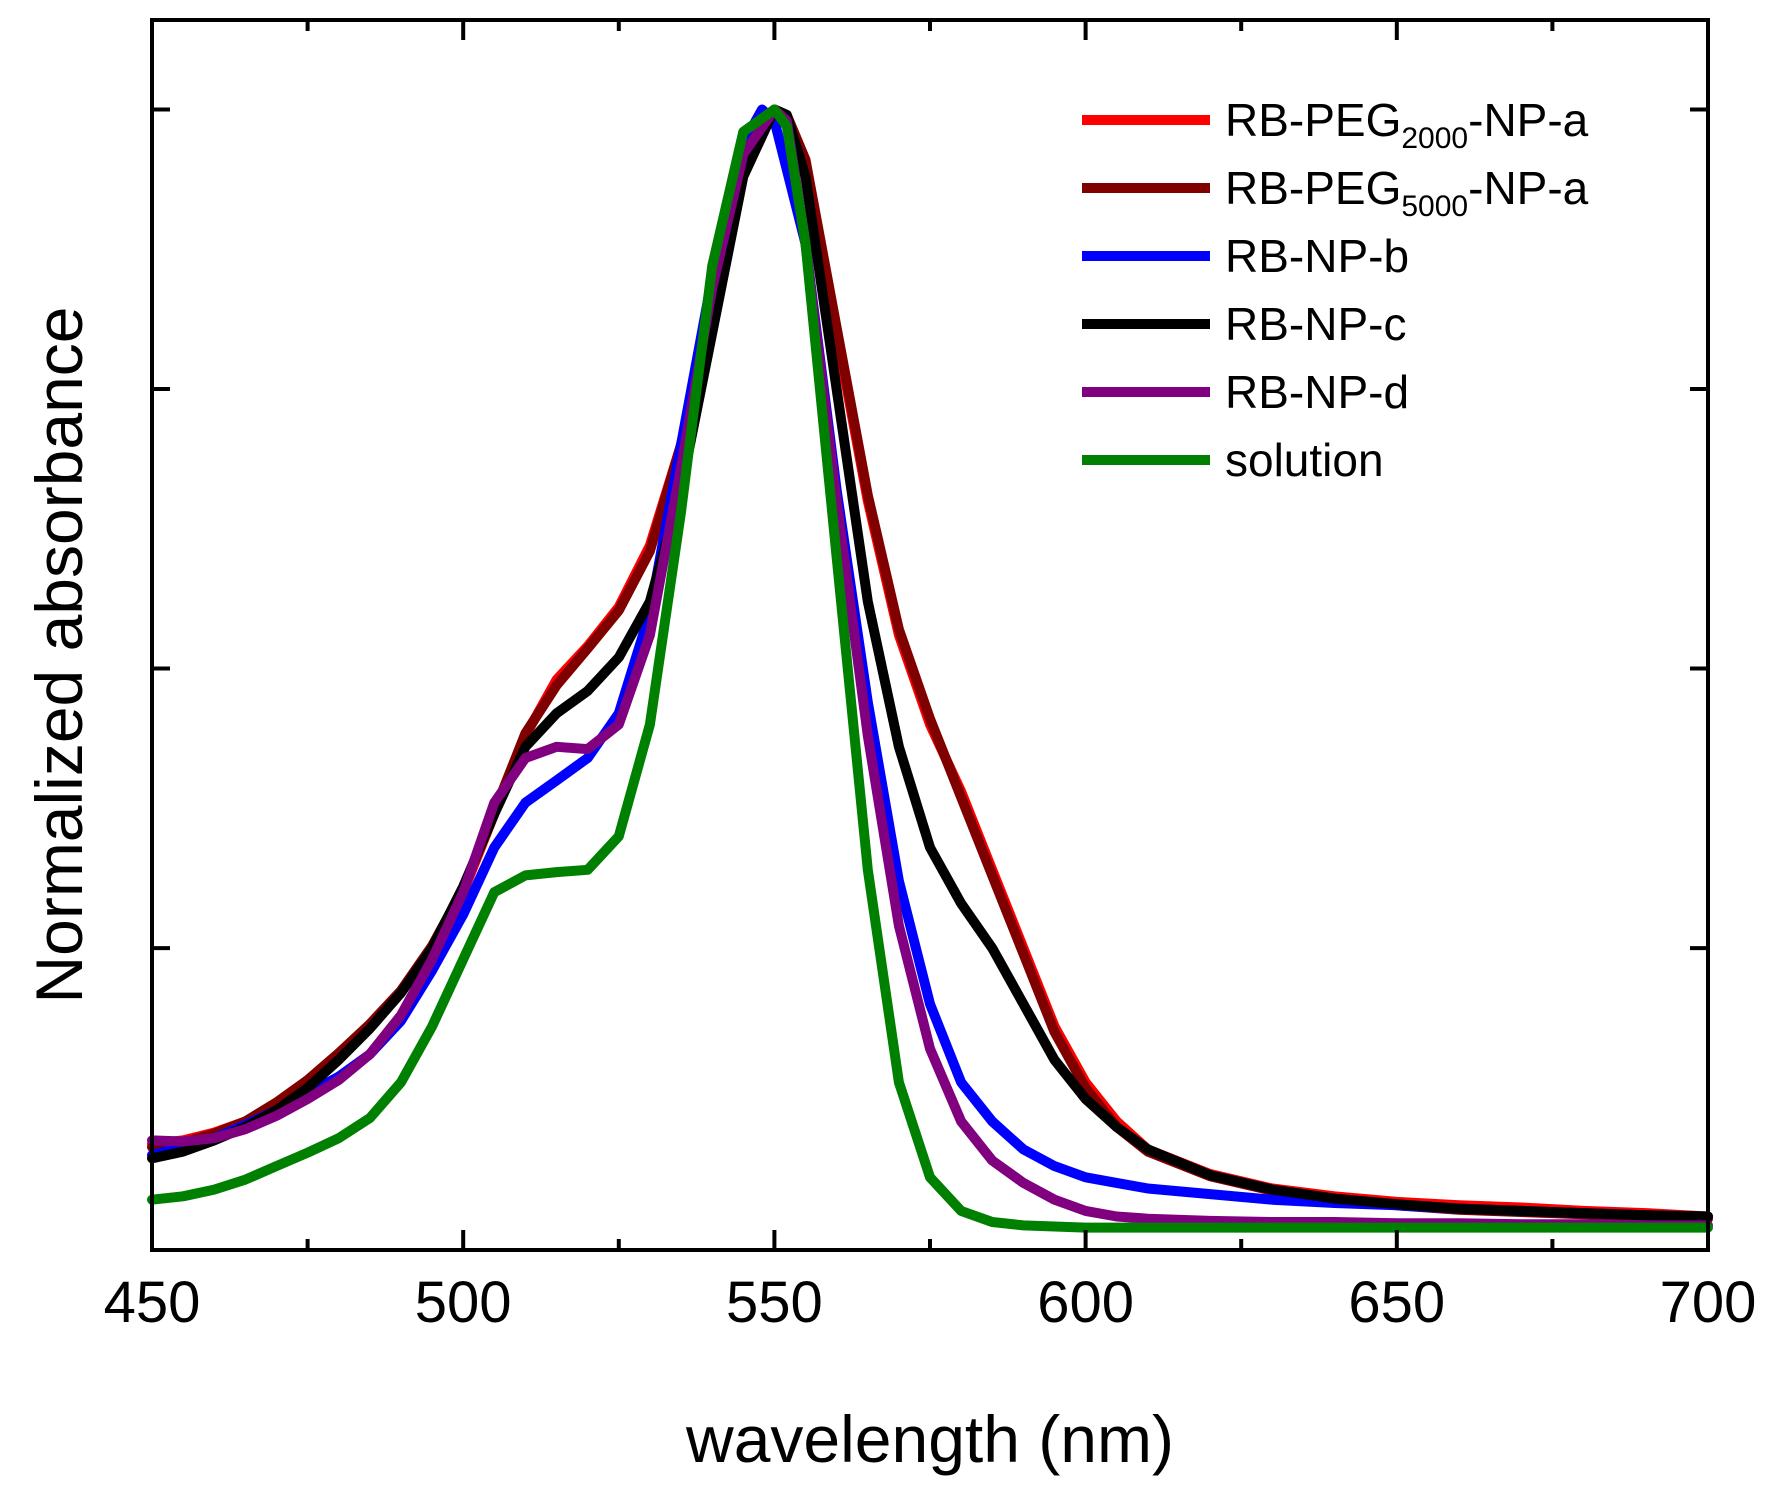  Describe the element at coordinates (152, 1302) in the screenshot. I see `x-tick-label: 450` at that location.